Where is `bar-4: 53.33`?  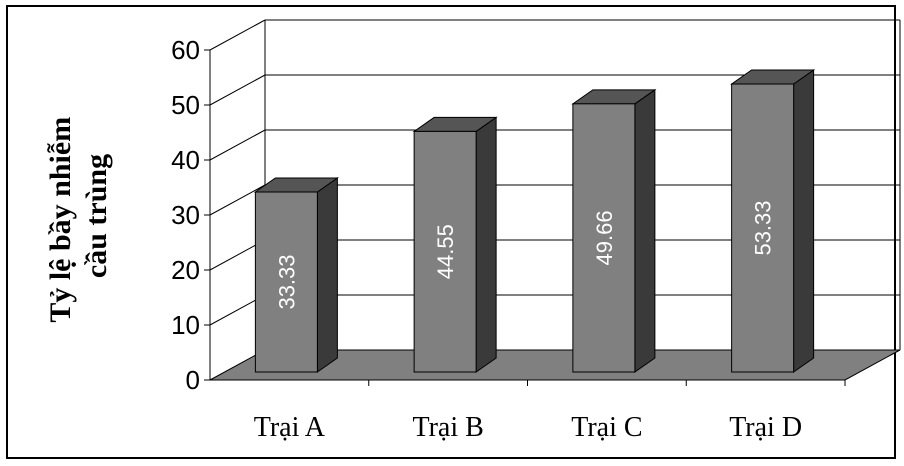 bar-4: 53.33 is located at coordinates (773, 221).